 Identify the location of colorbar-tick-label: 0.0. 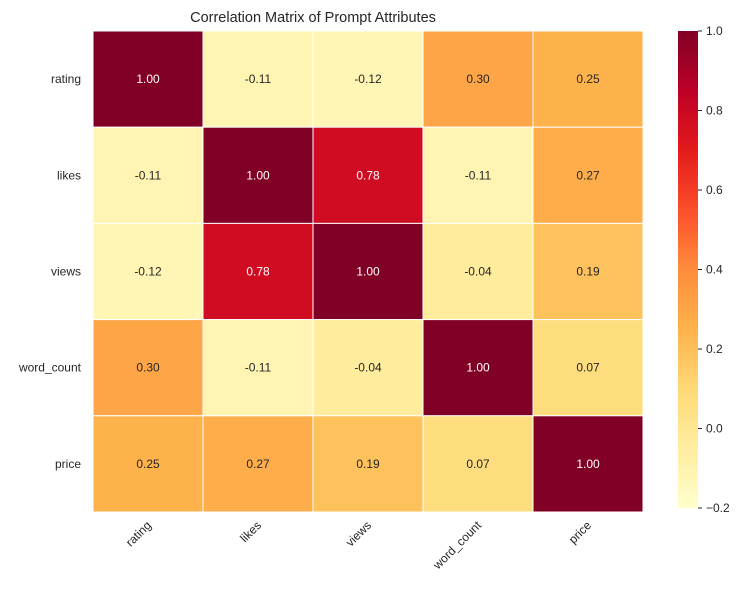
(714, 429).